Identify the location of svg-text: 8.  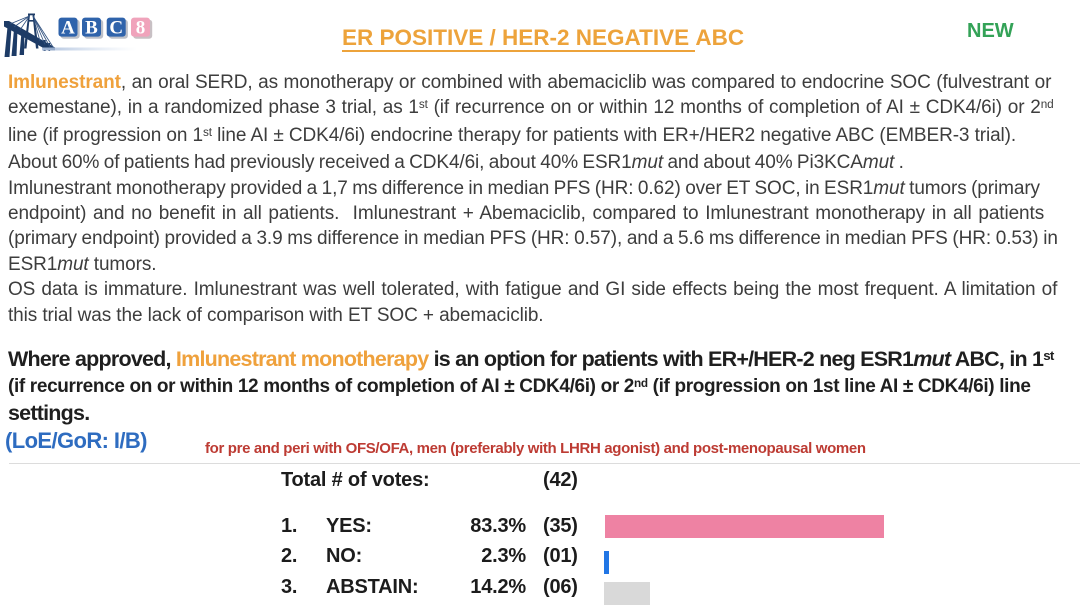
(141, 27).